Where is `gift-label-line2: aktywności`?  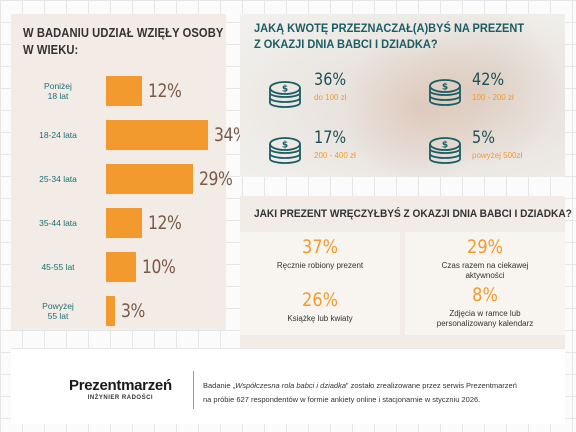 gift-label-line2: aktywności is located at coordinates (485, 275).